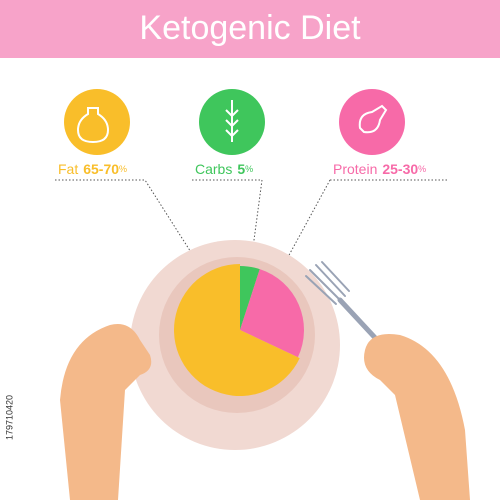 The width and height of the screenshot is (500, 500). Describe the element at coordinates (372, 122) in the screenshot. I see `protein-icon` at that location.